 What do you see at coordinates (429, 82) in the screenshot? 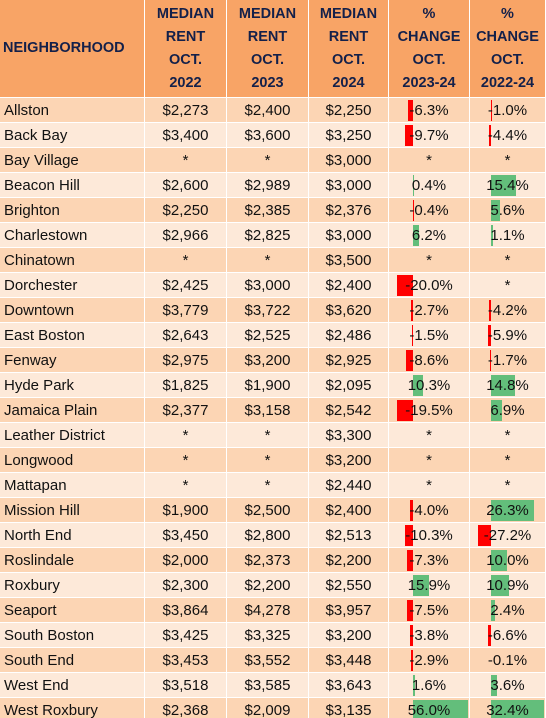
I see `header-text: 2023-24` at bounding box center [429, 82].